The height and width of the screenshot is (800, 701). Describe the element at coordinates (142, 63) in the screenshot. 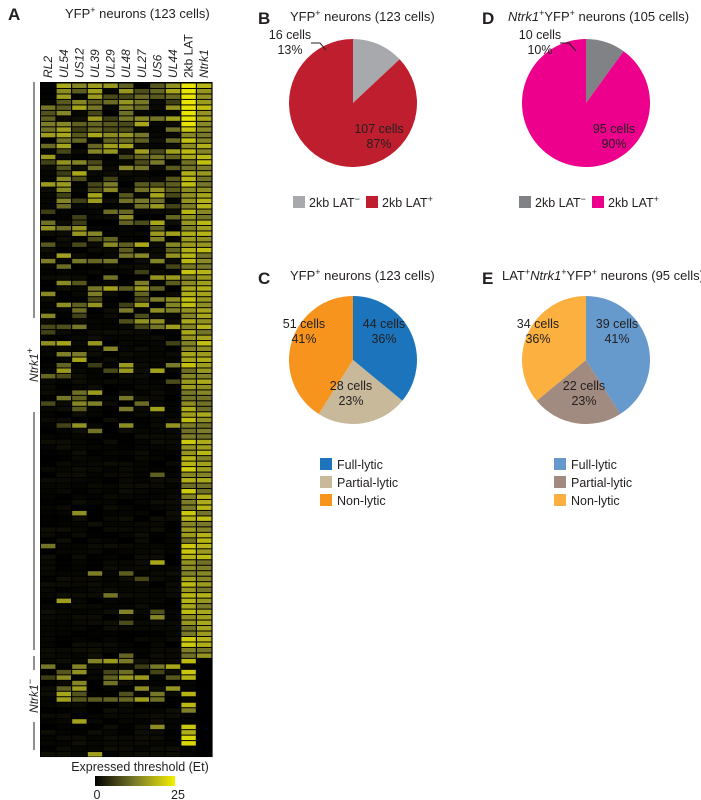

I see `heatmap-column-label: UL27` at that location.